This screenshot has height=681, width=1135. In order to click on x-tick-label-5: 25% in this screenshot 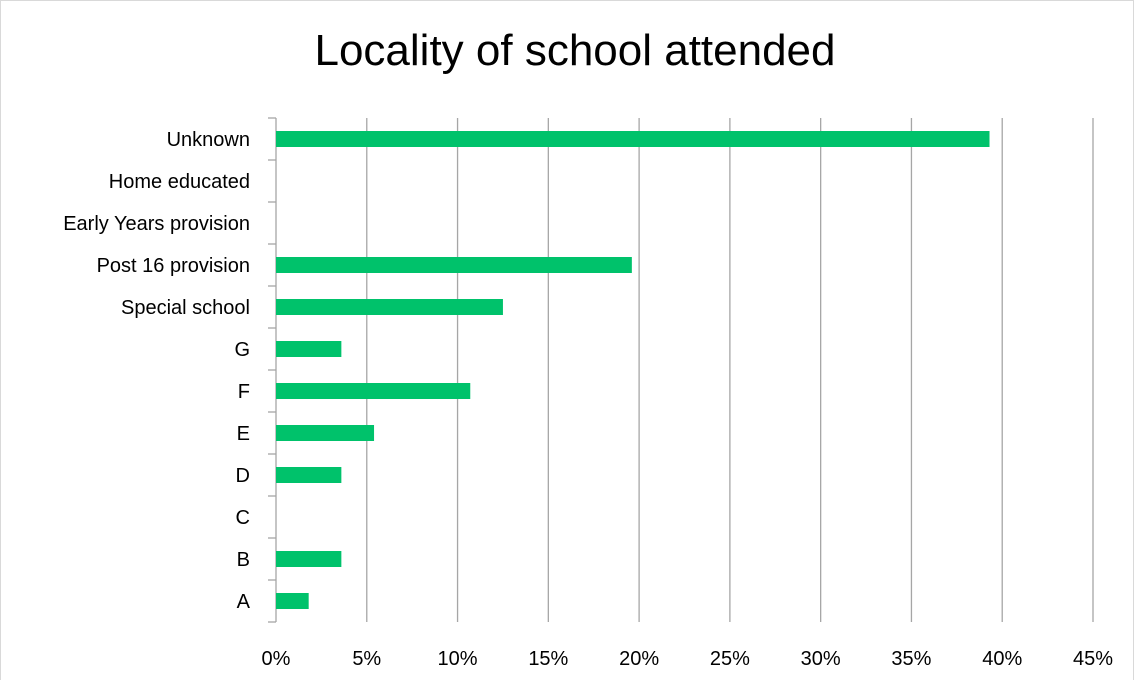, I will do `click(730, 659)`.